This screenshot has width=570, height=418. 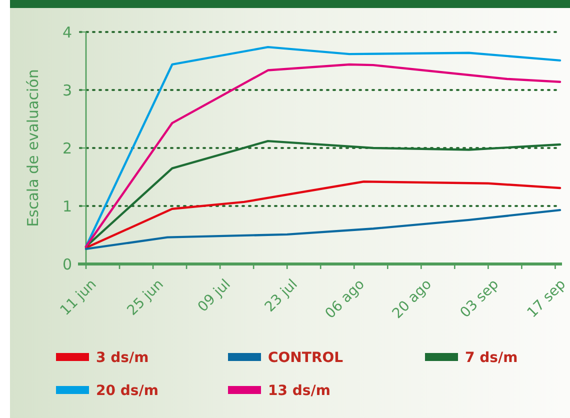 What do you see at coordinates (547, 299) in the screenshot?
I see `x-tick-label: 17 sep` at bounding box center [547, 299].